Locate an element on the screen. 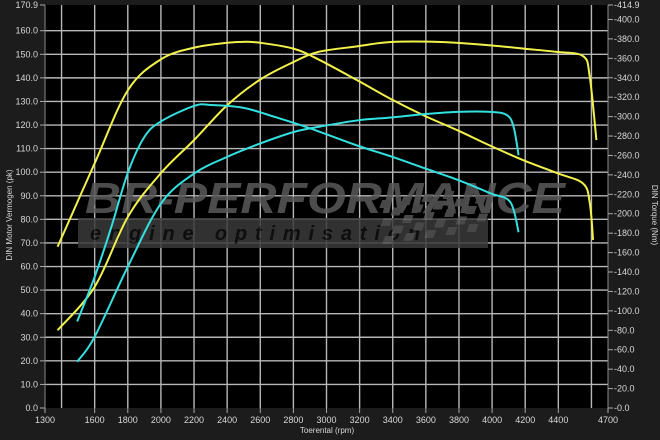  x-tick-label: 2000 is located at coordinates (161, 420).